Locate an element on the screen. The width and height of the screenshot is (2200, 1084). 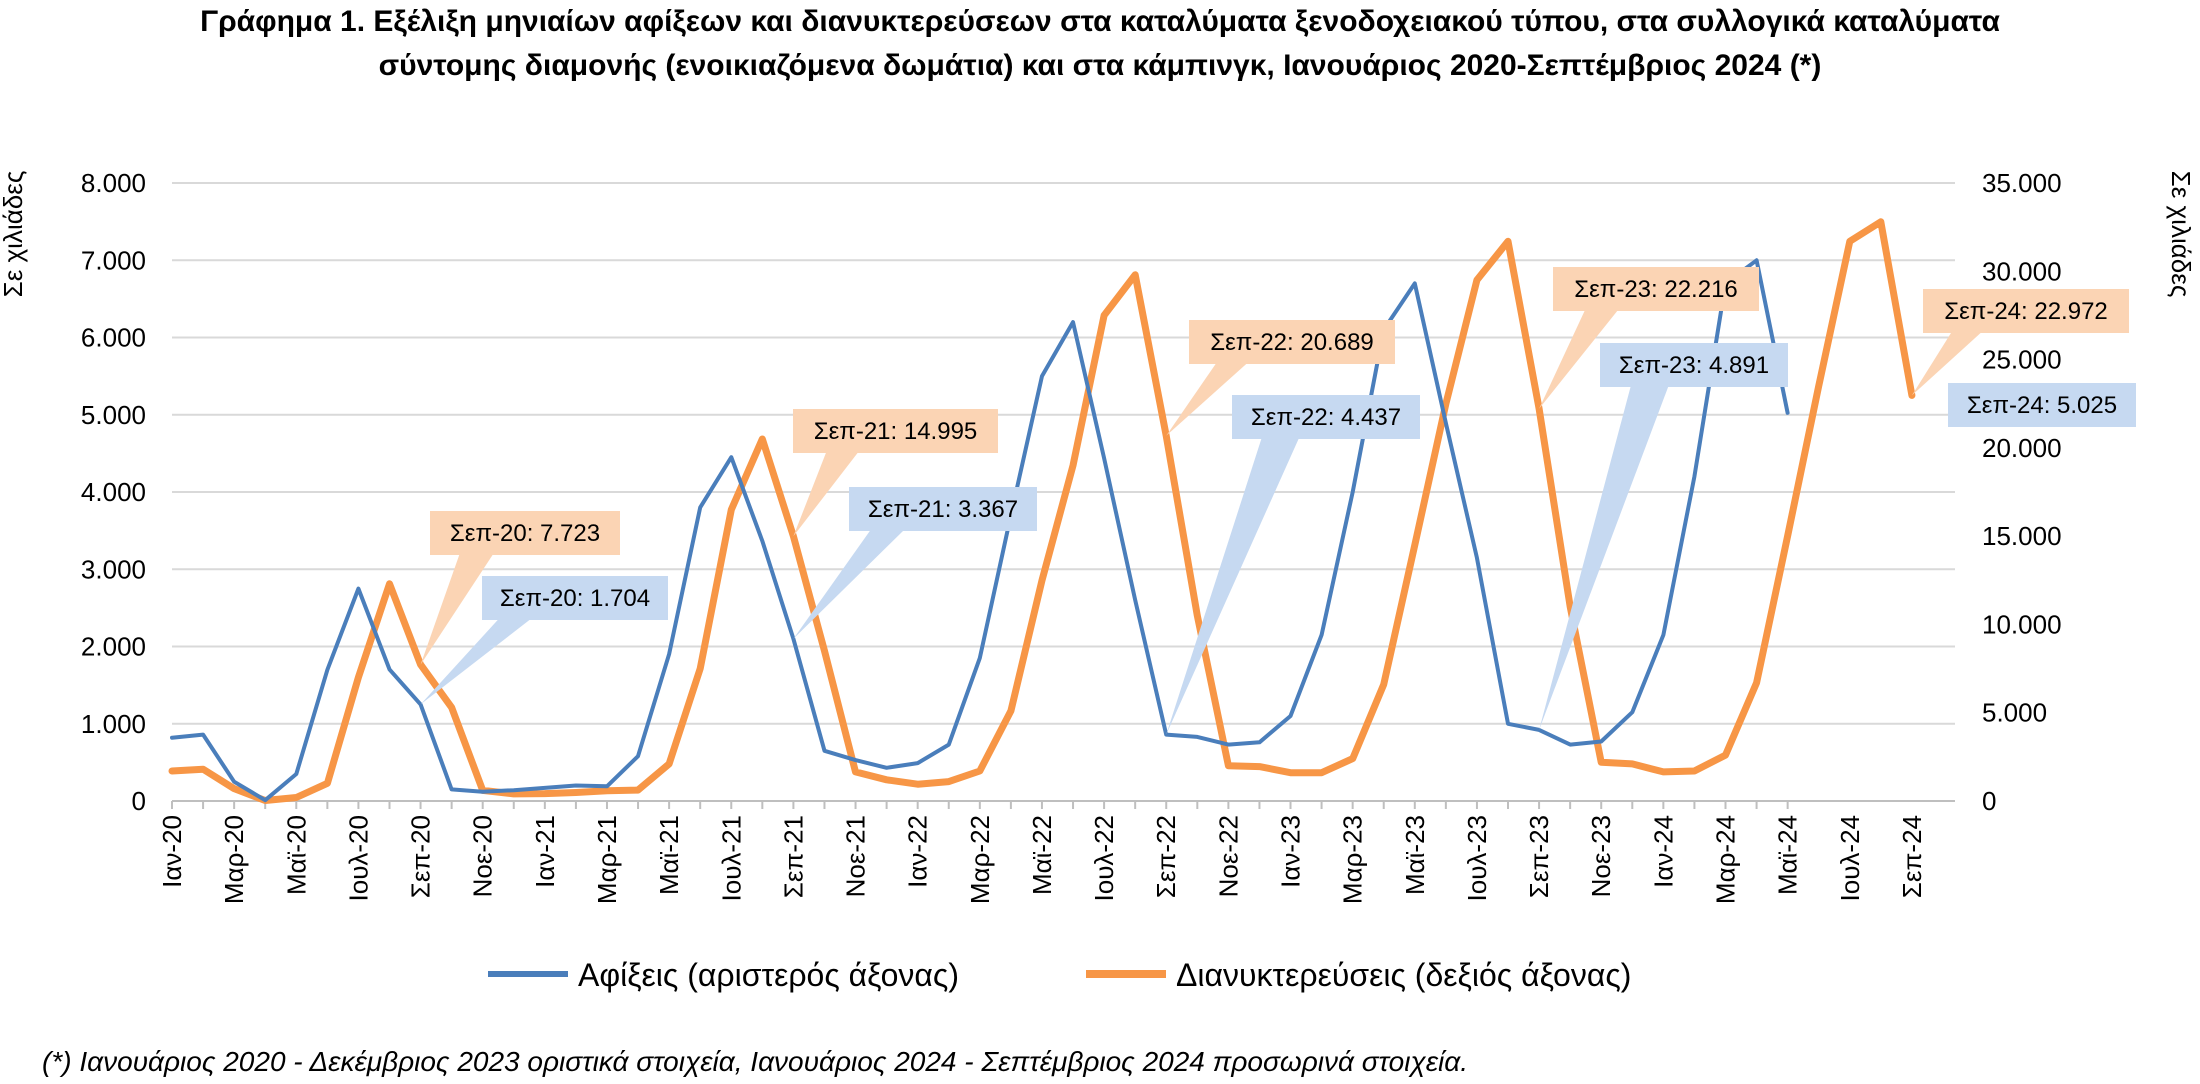
right-axis-title: Σε χιλιάδες is located at coordinates (2181, 234).